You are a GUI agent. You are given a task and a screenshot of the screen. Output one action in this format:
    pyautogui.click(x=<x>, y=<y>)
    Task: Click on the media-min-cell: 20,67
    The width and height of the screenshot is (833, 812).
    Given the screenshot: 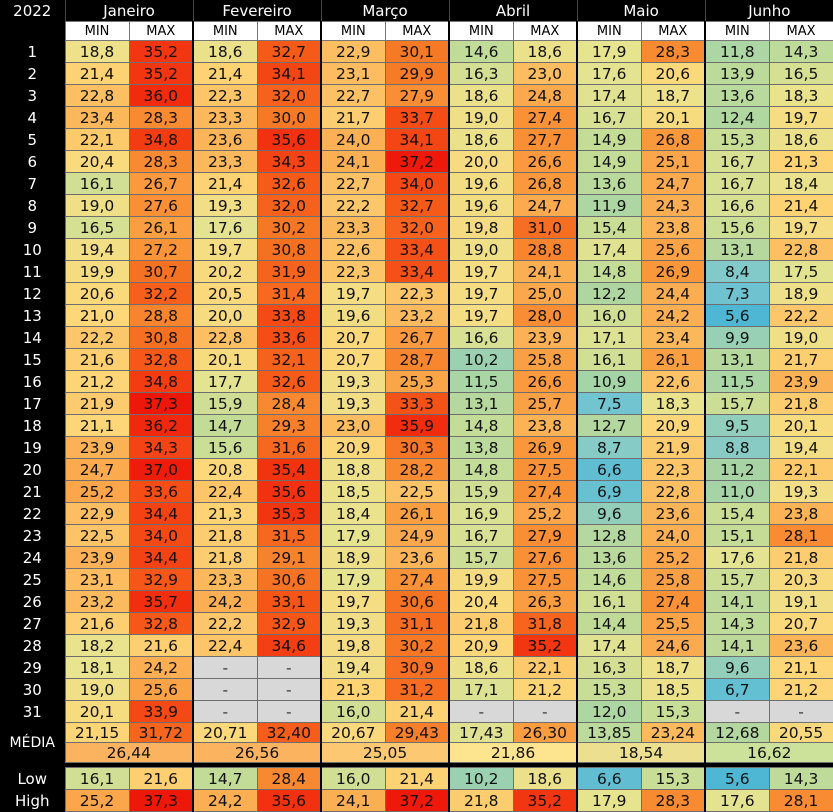 What is the action you would take?
    pyautogui.click(x=353, y=732)
    